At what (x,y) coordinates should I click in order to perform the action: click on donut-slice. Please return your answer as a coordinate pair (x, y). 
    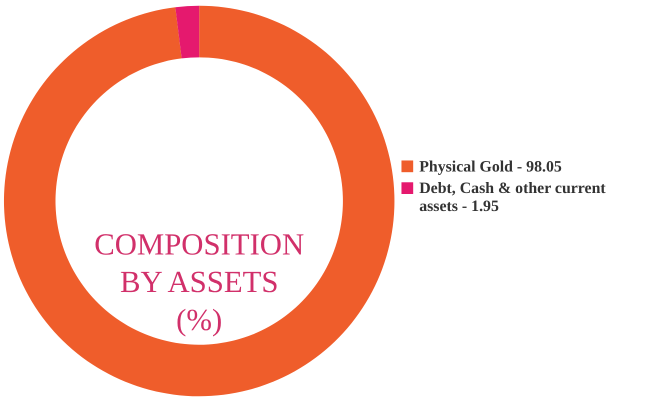
    Looking at the image, I should click on (187, 32).